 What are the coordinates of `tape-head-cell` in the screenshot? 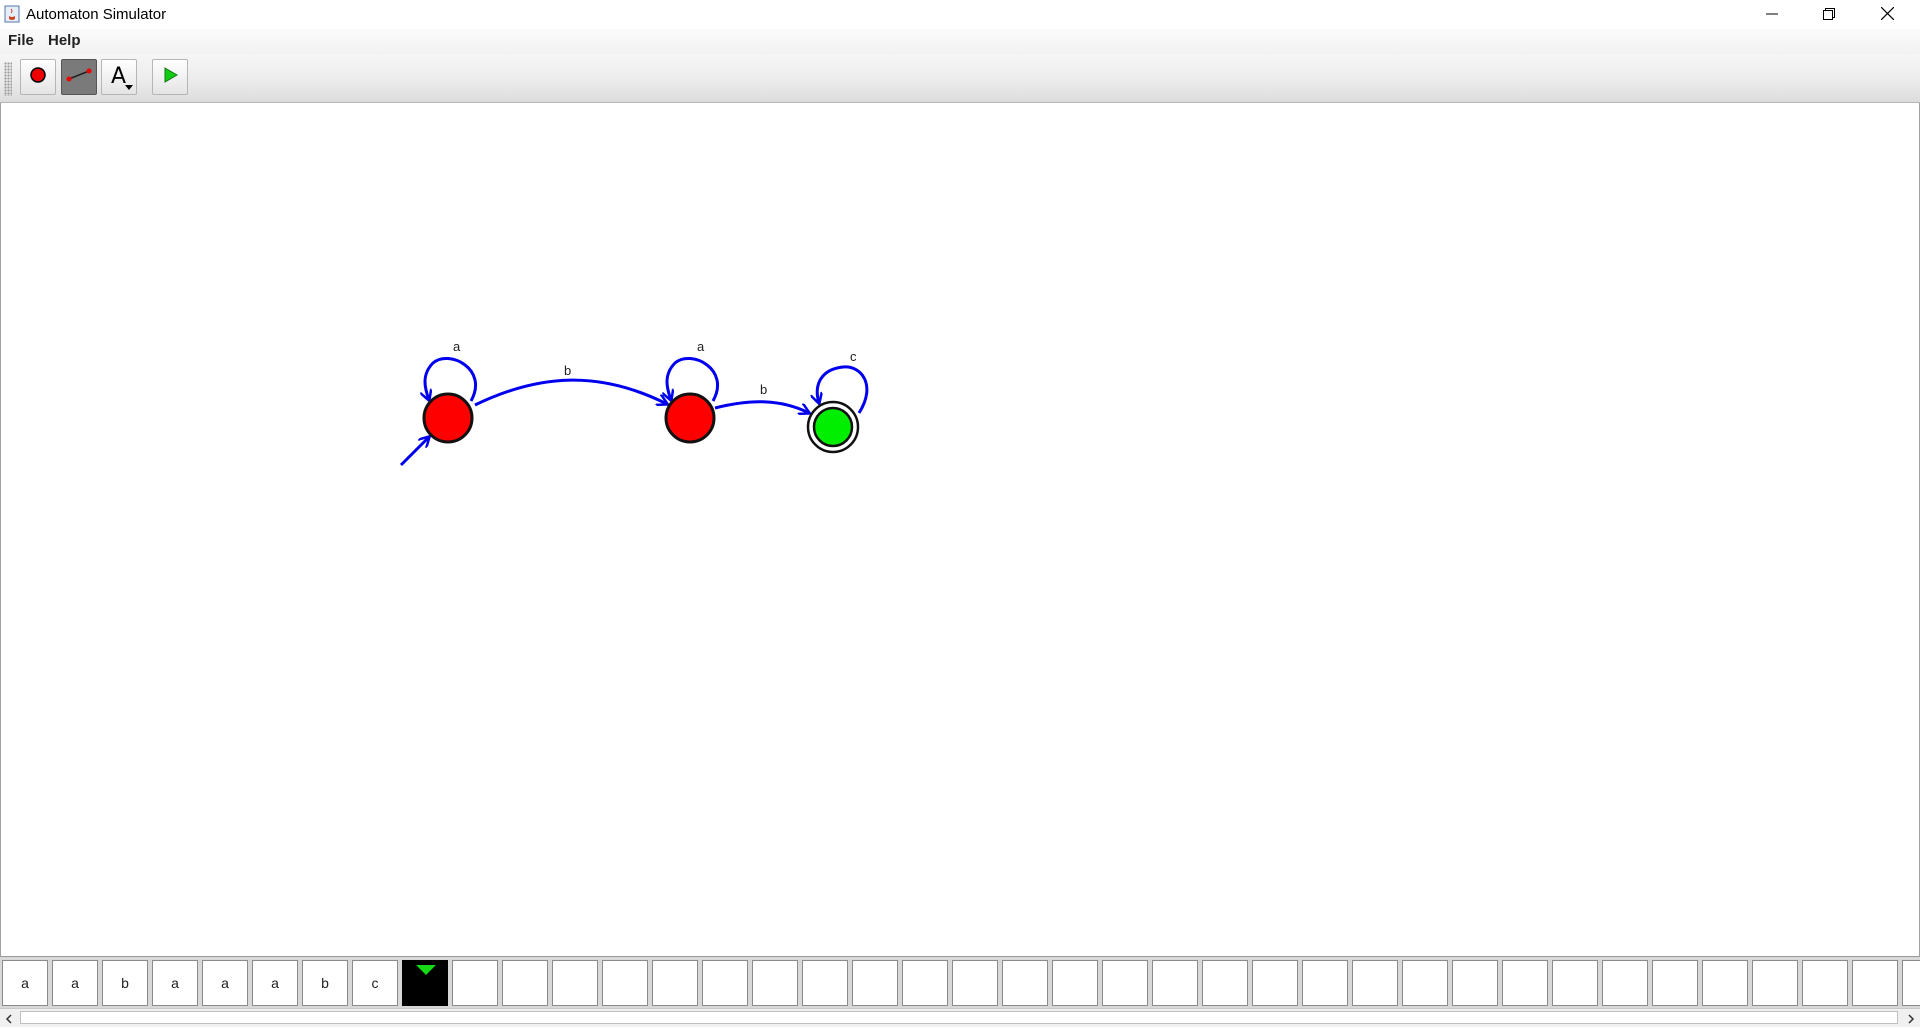 It's located at (425, 983).